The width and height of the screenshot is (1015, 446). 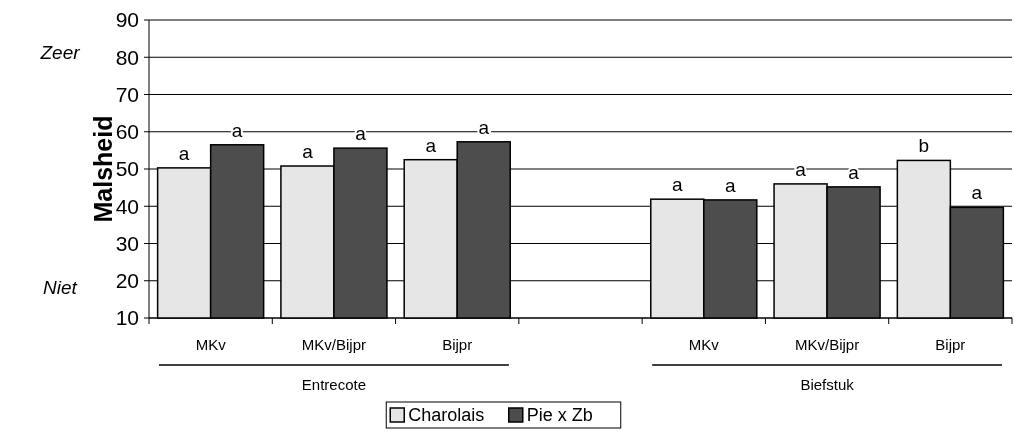 I want to click on y-tick-label: 70, so click(x=127, y=94).